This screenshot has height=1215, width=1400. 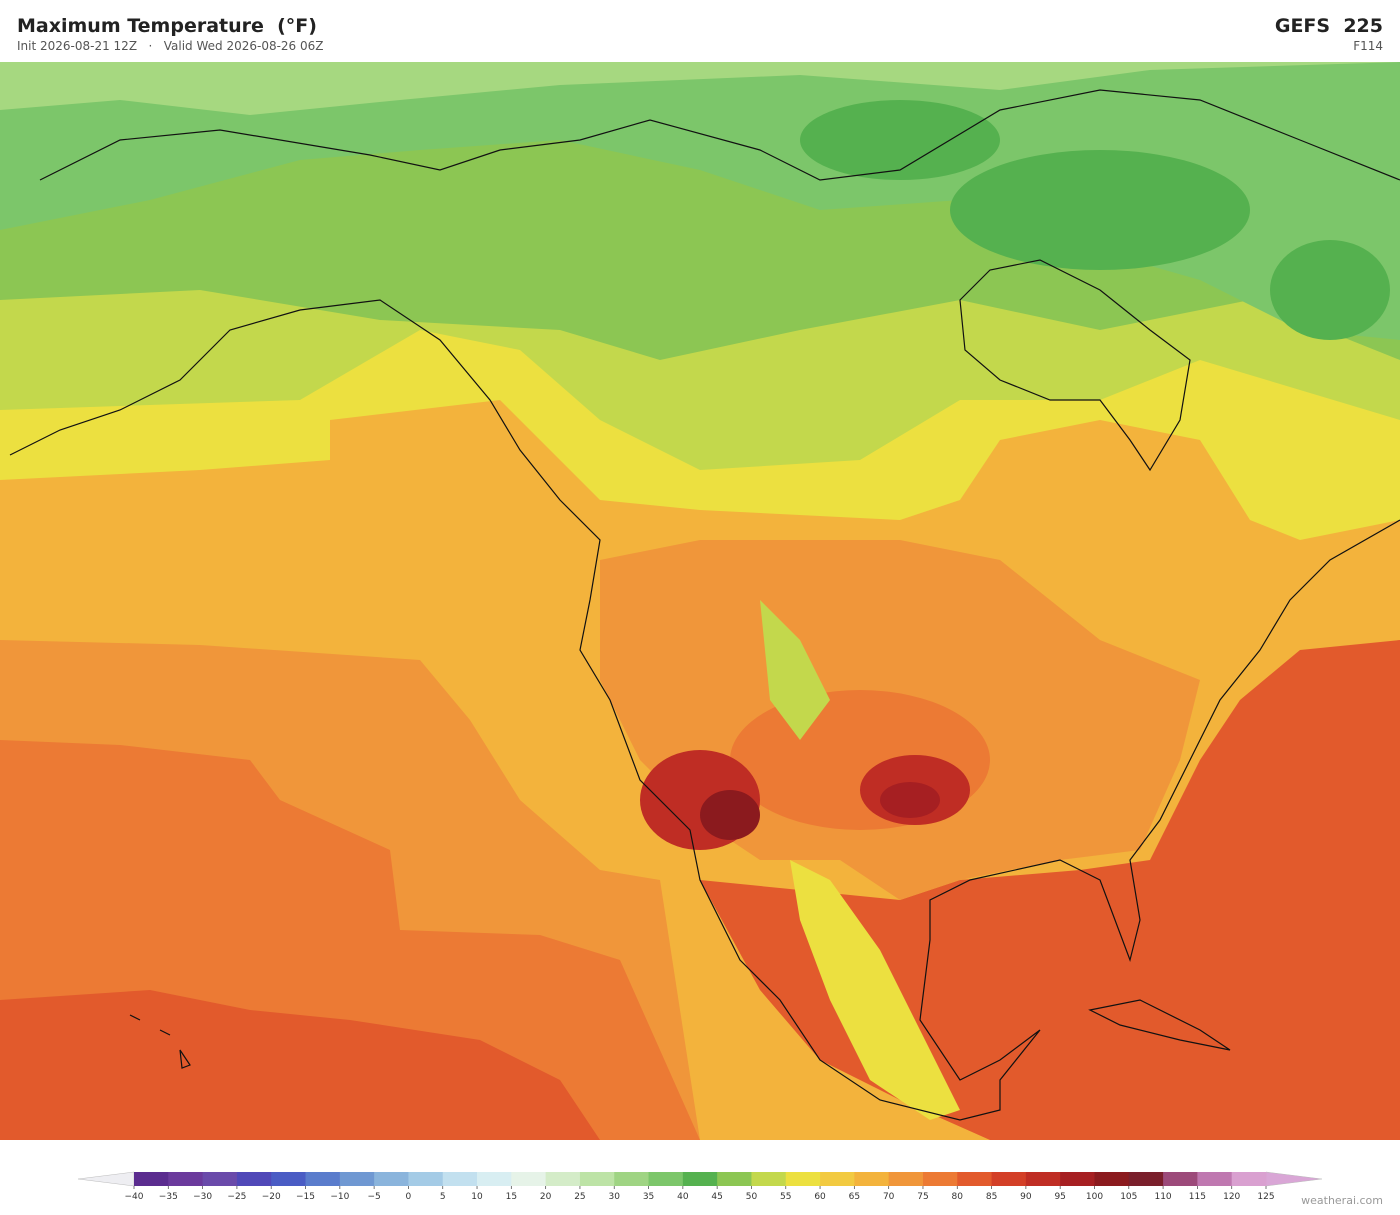 What do you see at coordinates (854, 1197) in the screenshot?
I see `colorbar-tick-label: 65` at bounding box center [854, 1197].